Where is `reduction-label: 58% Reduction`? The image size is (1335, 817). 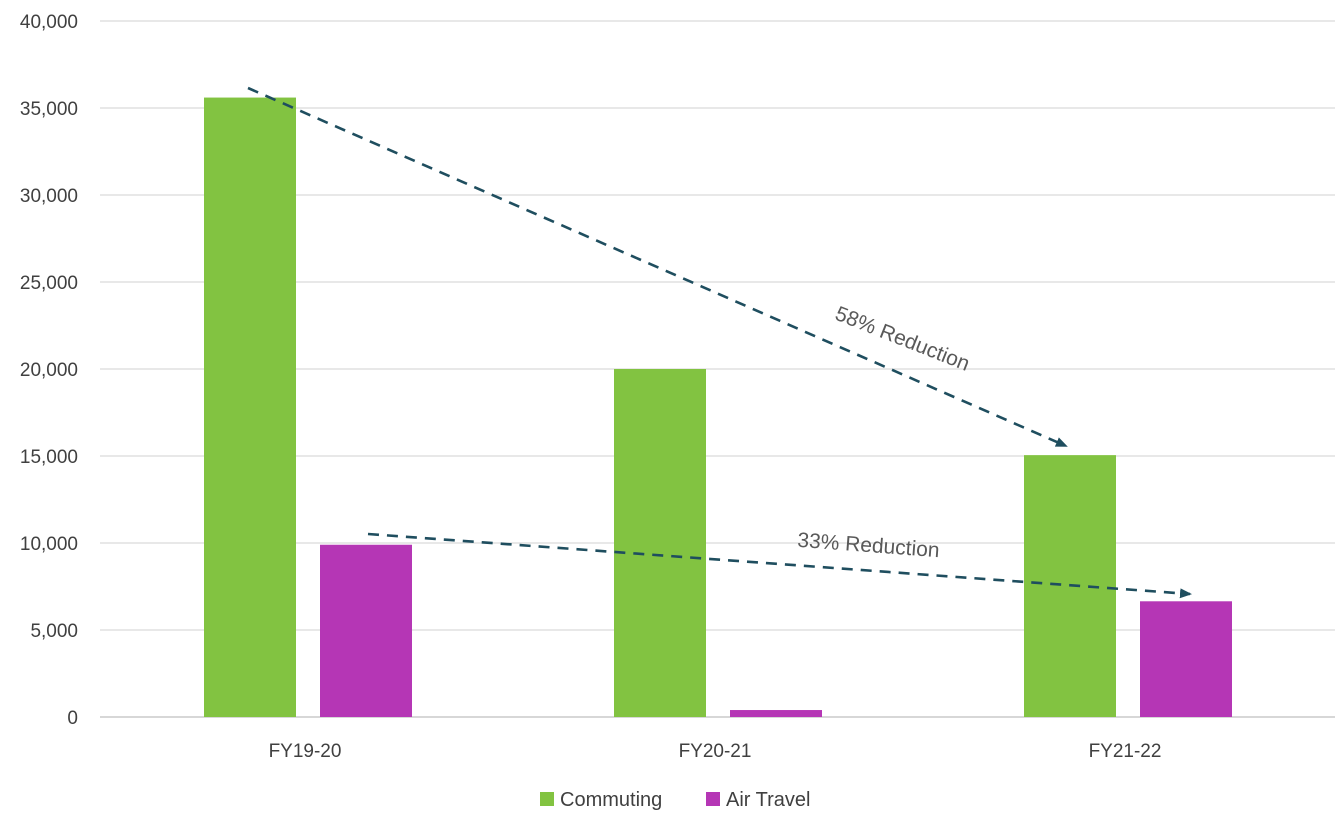
reduction-label: 58% Reduction is located at coordinates (902, 339).